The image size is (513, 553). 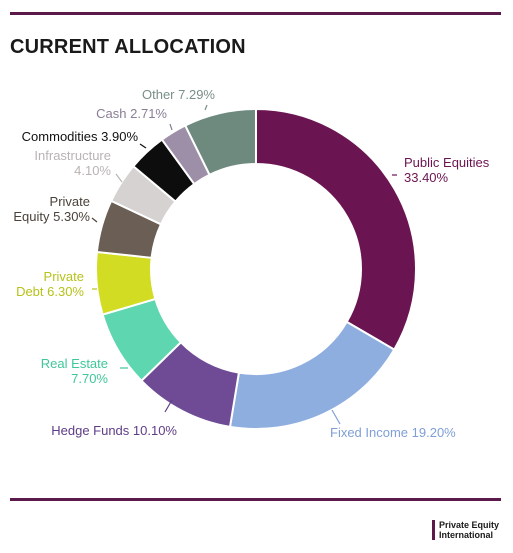 I want to click on brand-accent-bar, so click(x=433, y=530).